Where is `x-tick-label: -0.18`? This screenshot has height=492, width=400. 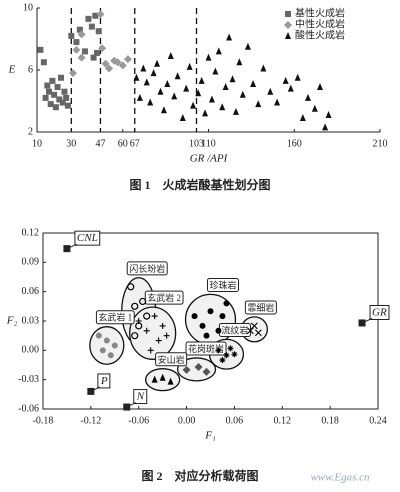 x-tick-label: -0.18 is located at coordinates (43, 420).